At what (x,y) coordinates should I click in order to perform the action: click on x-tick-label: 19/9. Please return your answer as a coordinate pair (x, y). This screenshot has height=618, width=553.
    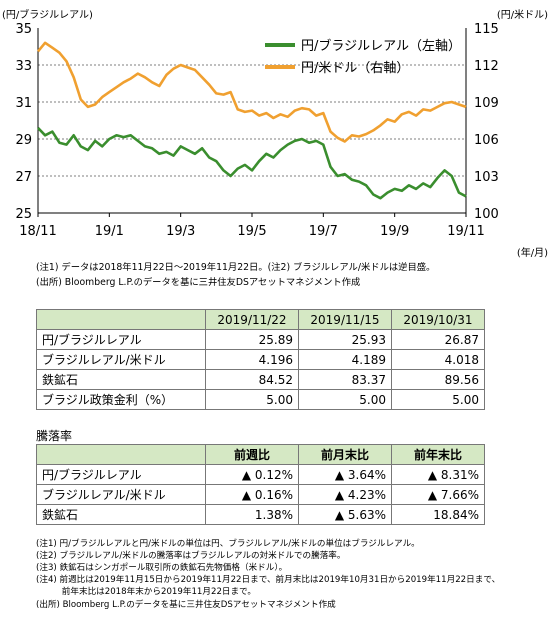
    Looking at the image, I should click on (394, 231).